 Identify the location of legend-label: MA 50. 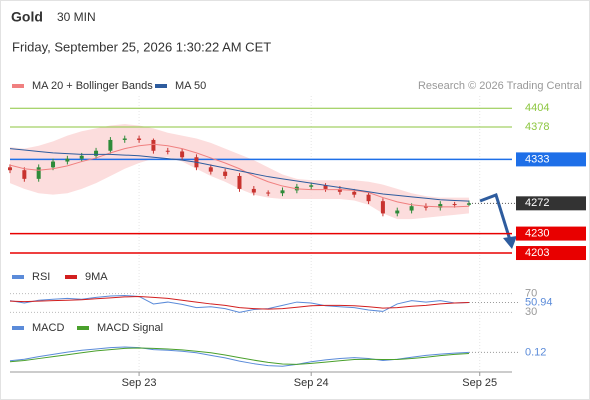
(190, 86).